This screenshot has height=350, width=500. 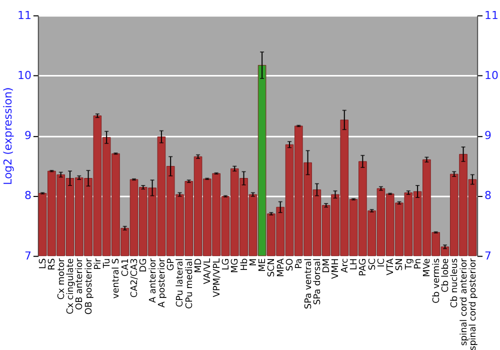 I want to click on x-tick-label: Hb, so click(x=245, y=264).